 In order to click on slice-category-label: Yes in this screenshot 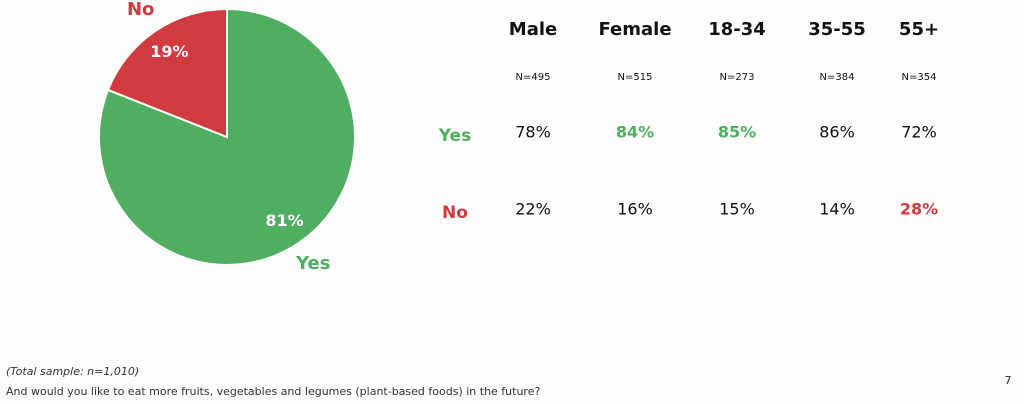, I will do `click(312, 263)`.